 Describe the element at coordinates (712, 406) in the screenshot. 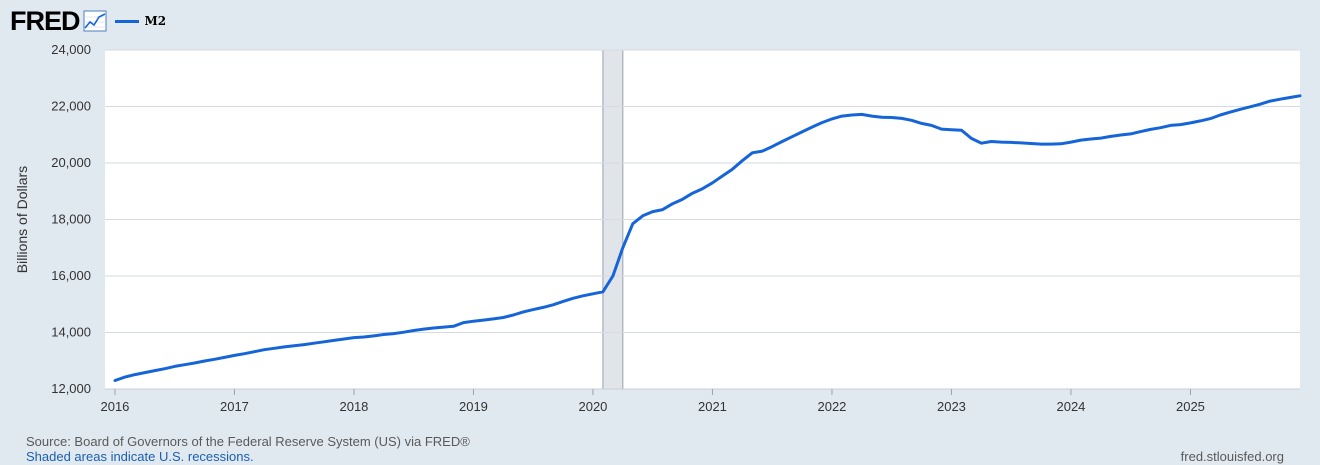

I see `x-tick-label: 2021` at that location.